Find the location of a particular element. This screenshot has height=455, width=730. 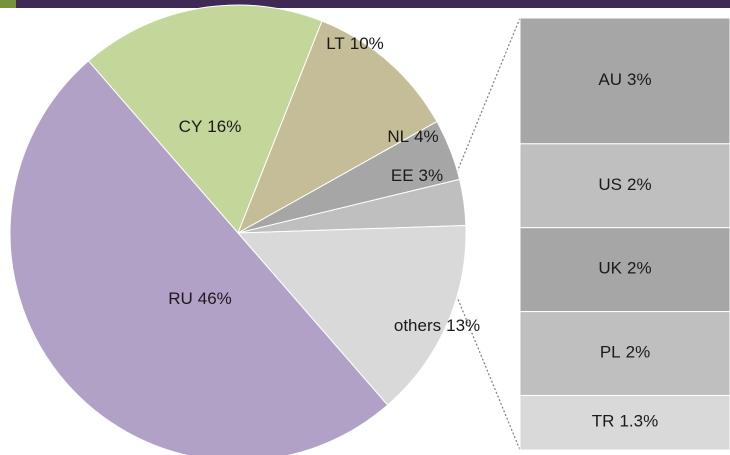

category-label: NL is located at coordinates (398, 136).